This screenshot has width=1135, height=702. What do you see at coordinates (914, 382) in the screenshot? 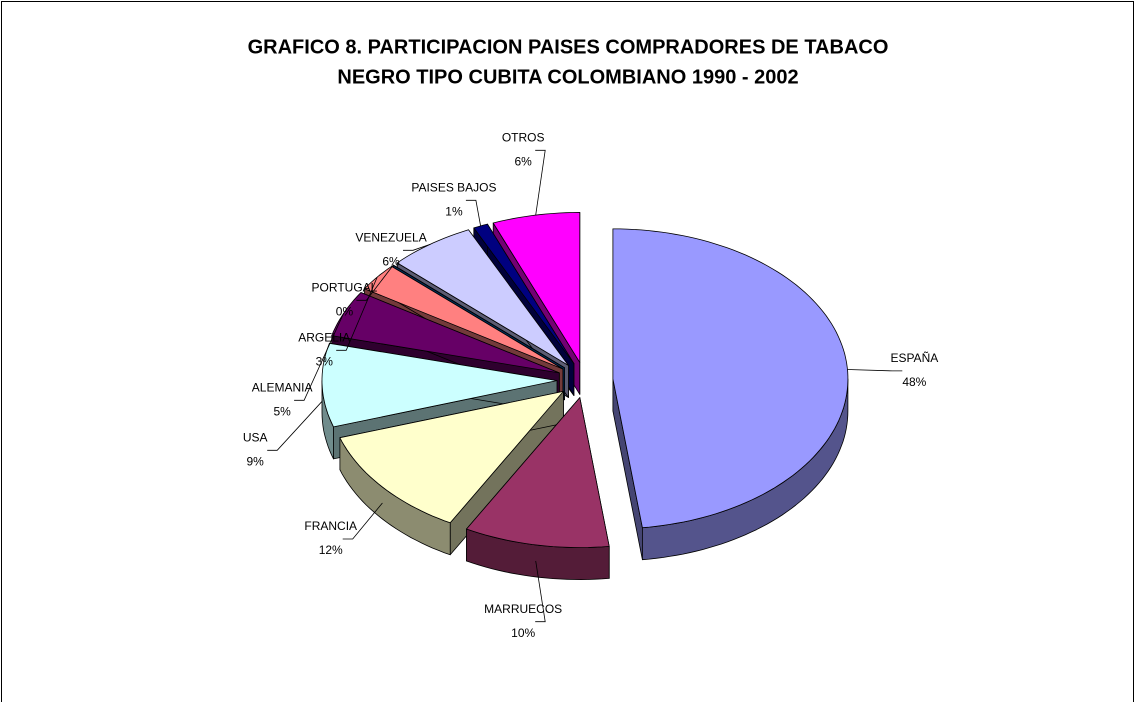
I see `value-label: 48%` at bounding box center [914, 382].